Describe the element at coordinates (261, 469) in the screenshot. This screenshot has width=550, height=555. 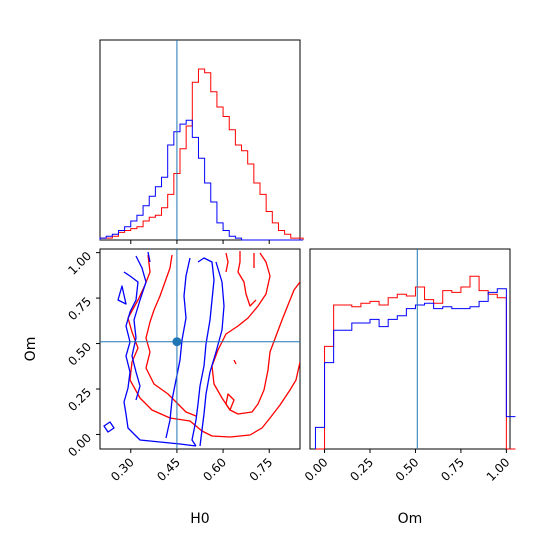
I see `h0-xtick-label-3: 0.75` at that location.